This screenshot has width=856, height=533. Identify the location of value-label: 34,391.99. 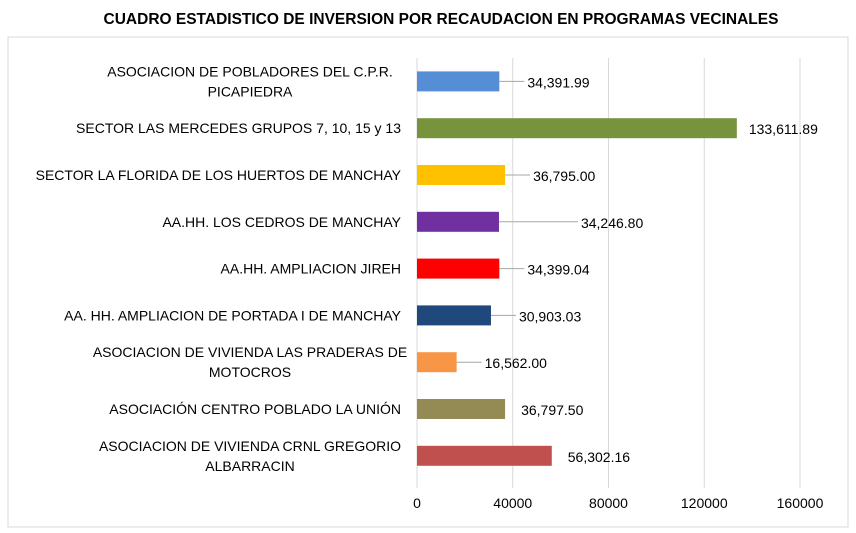
(558, 82).